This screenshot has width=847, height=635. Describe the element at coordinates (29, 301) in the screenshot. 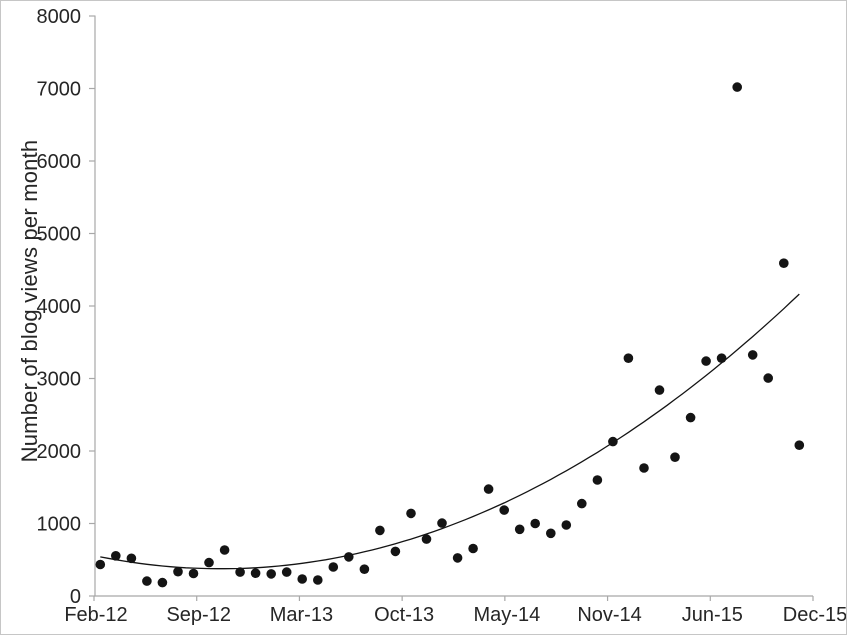

I see `y-axis-title: Number of blog views per month` at that location.